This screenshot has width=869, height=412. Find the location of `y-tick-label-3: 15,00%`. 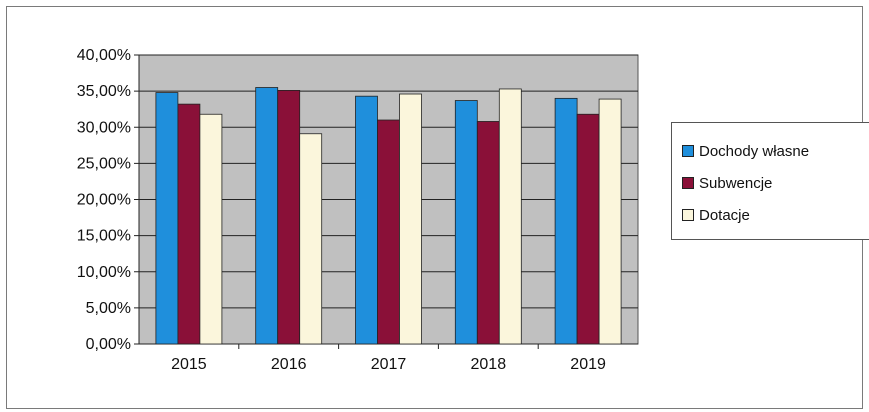

y-tick-label-3: 15,00% is located at coordinates (104, 236).